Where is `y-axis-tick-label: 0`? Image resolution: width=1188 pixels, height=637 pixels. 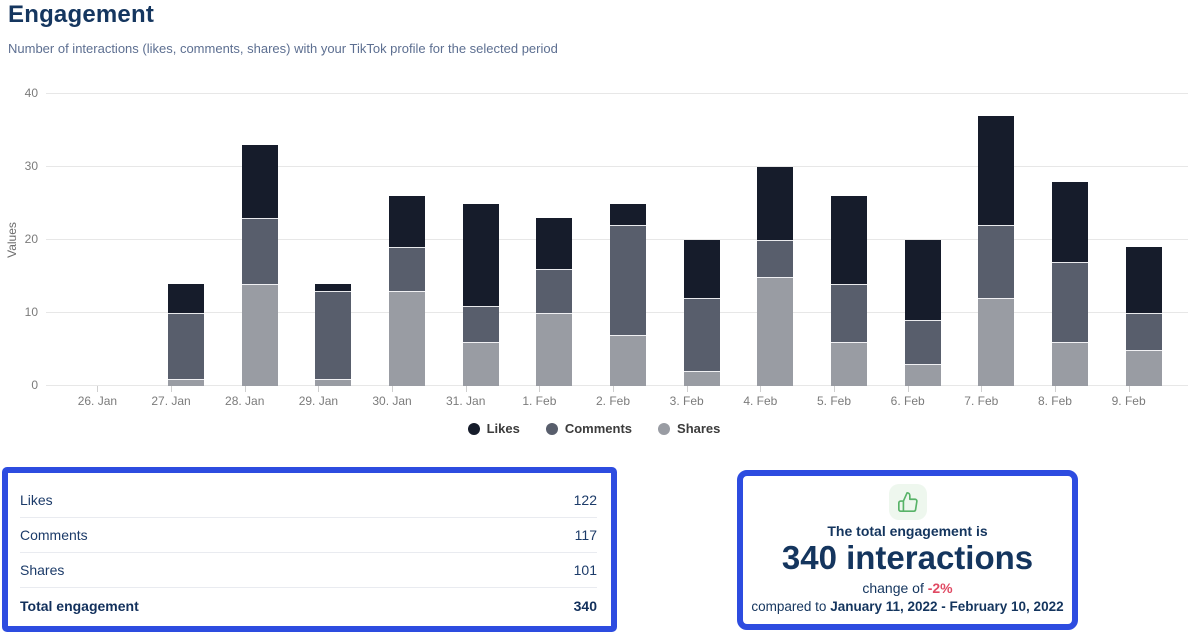
y-axis-tick-label: 0 is located at coordinates (34, 385).